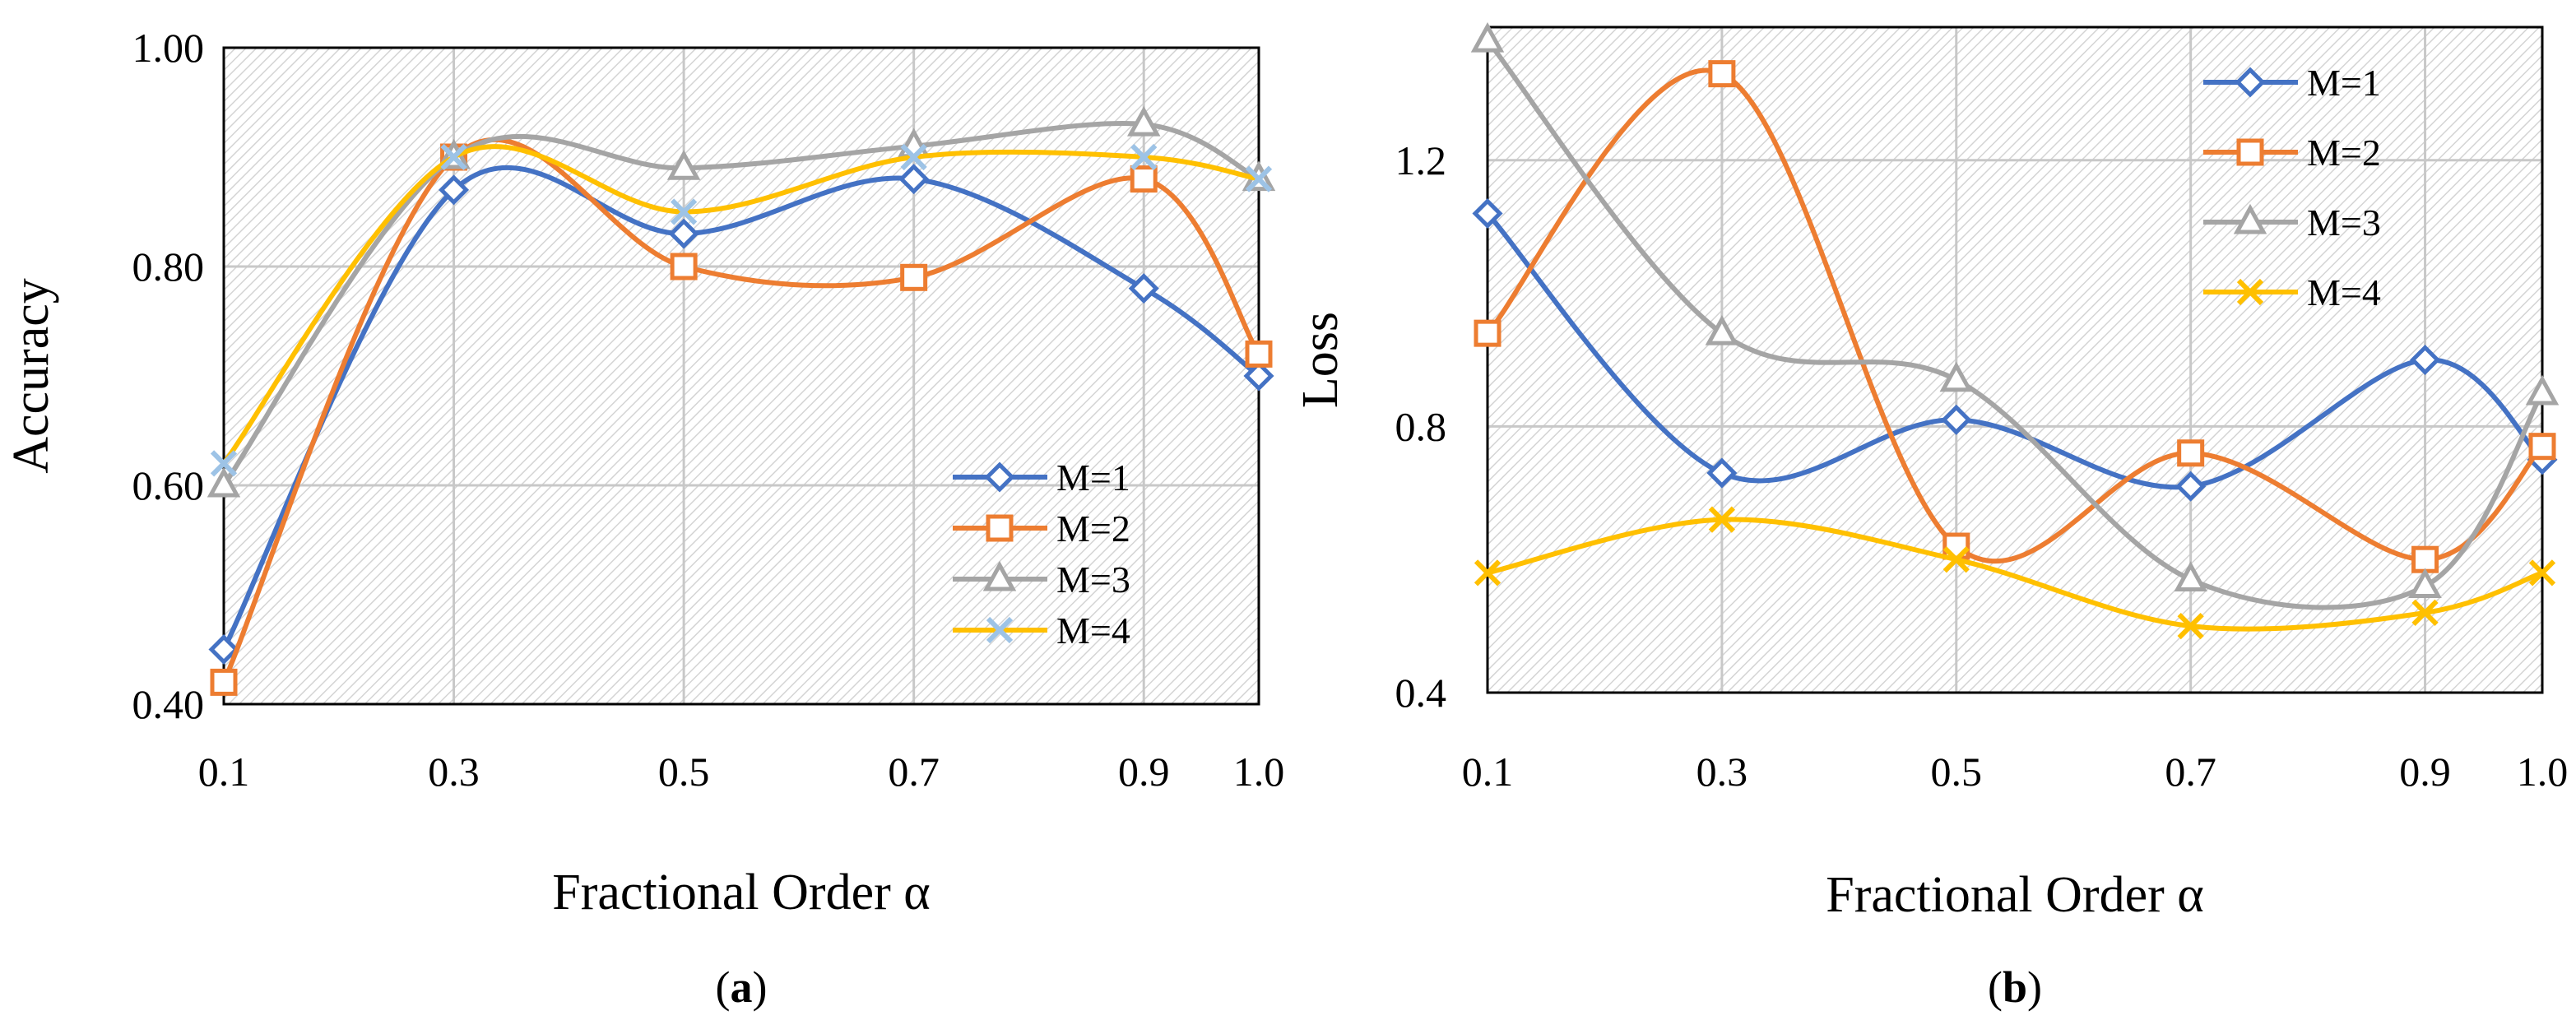 The width and height of the screenshot is (2576, 1034). Describe the element at coordinates (454, 772) in the screenshot. I see `chart-a-x-tick-label: 0.3` at that location.